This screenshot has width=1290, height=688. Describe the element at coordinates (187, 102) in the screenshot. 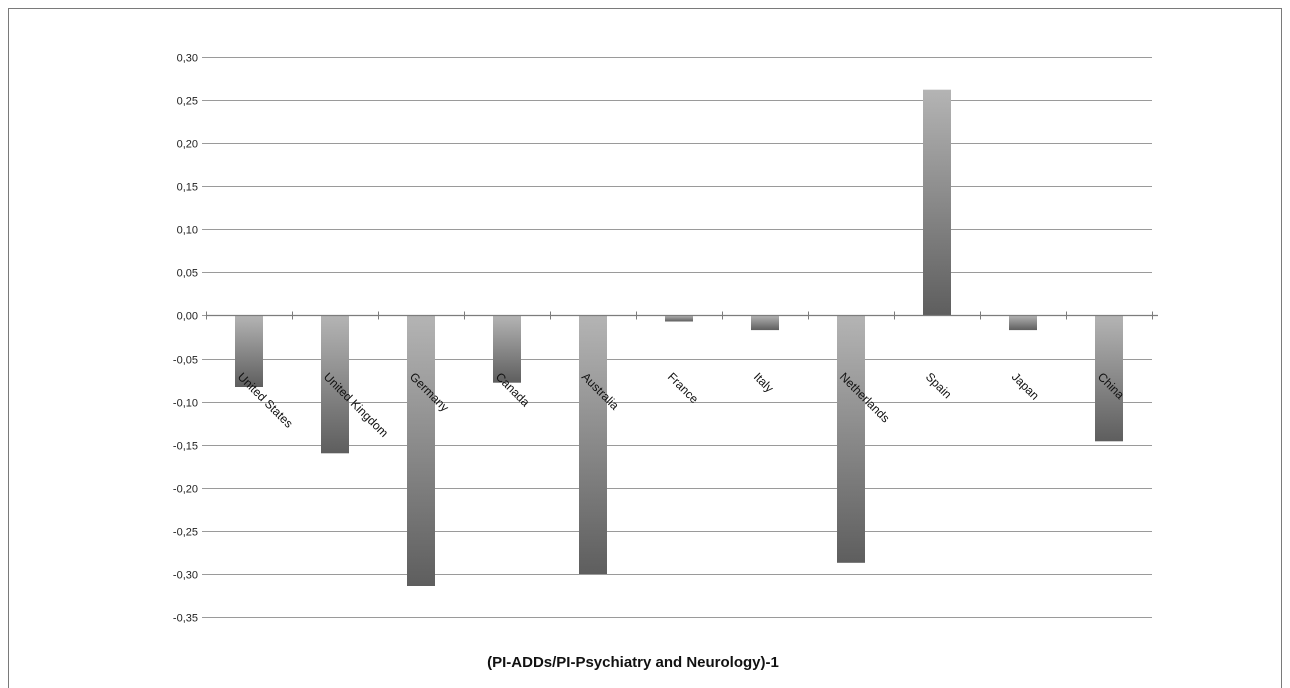

I see `y-tick-label: 0,25` at that location.